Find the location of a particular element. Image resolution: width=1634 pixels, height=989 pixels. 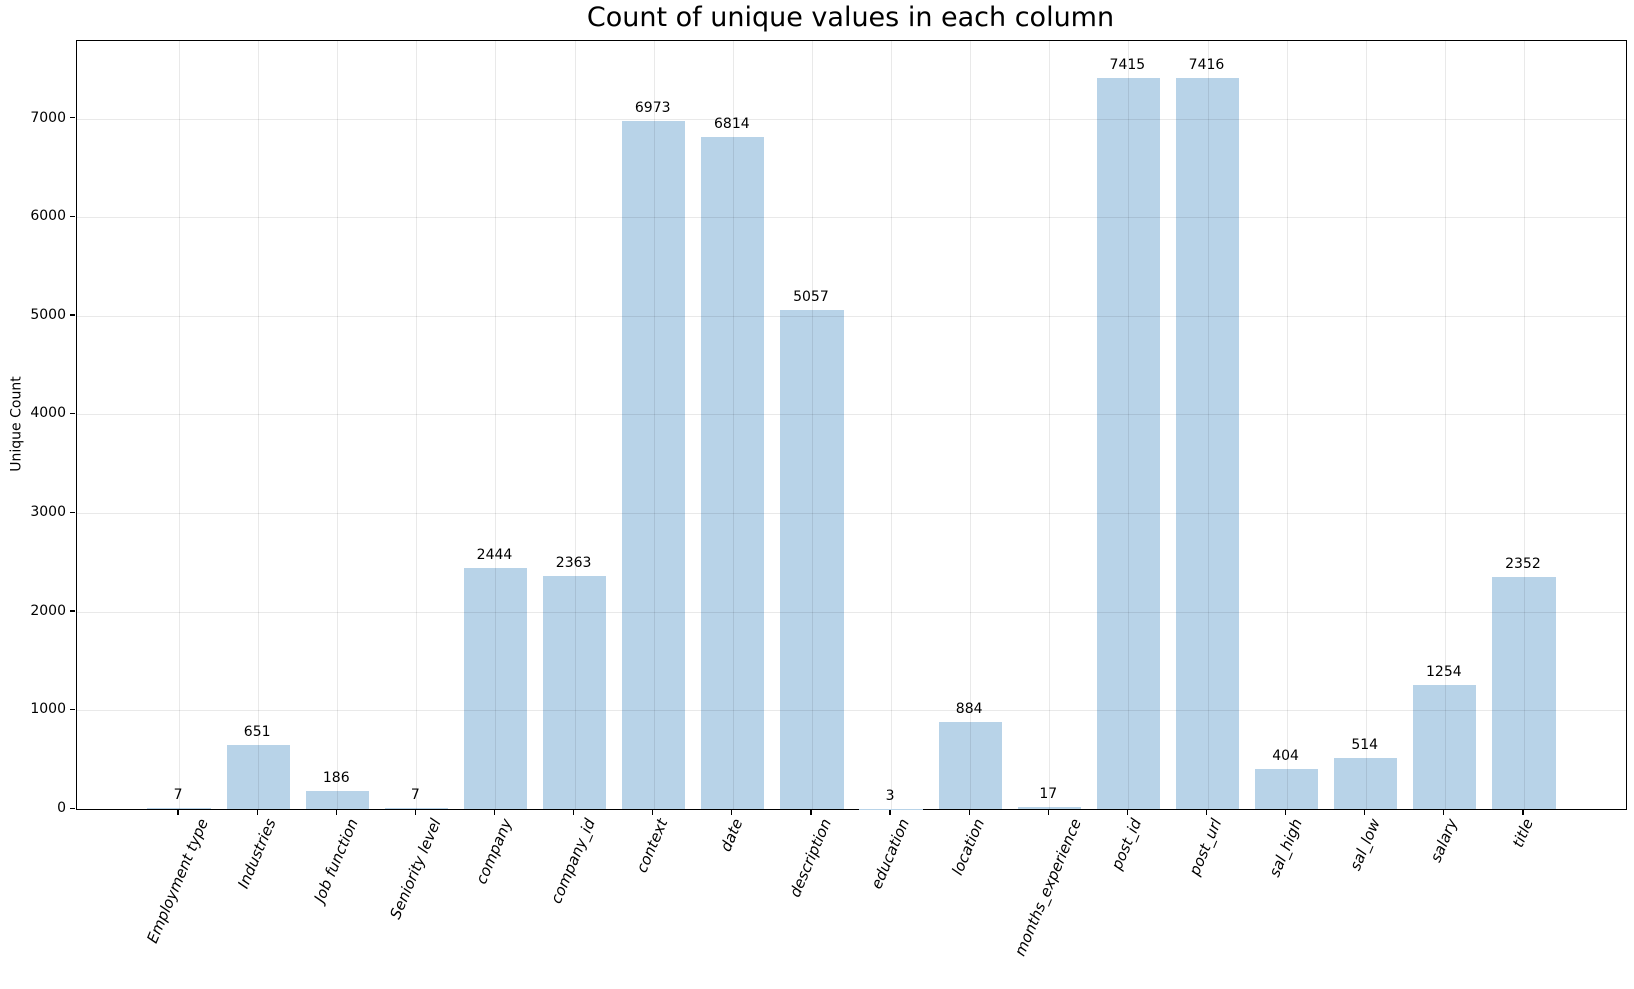

bar-value-label: 514 is located at coordinates (1365, 745).